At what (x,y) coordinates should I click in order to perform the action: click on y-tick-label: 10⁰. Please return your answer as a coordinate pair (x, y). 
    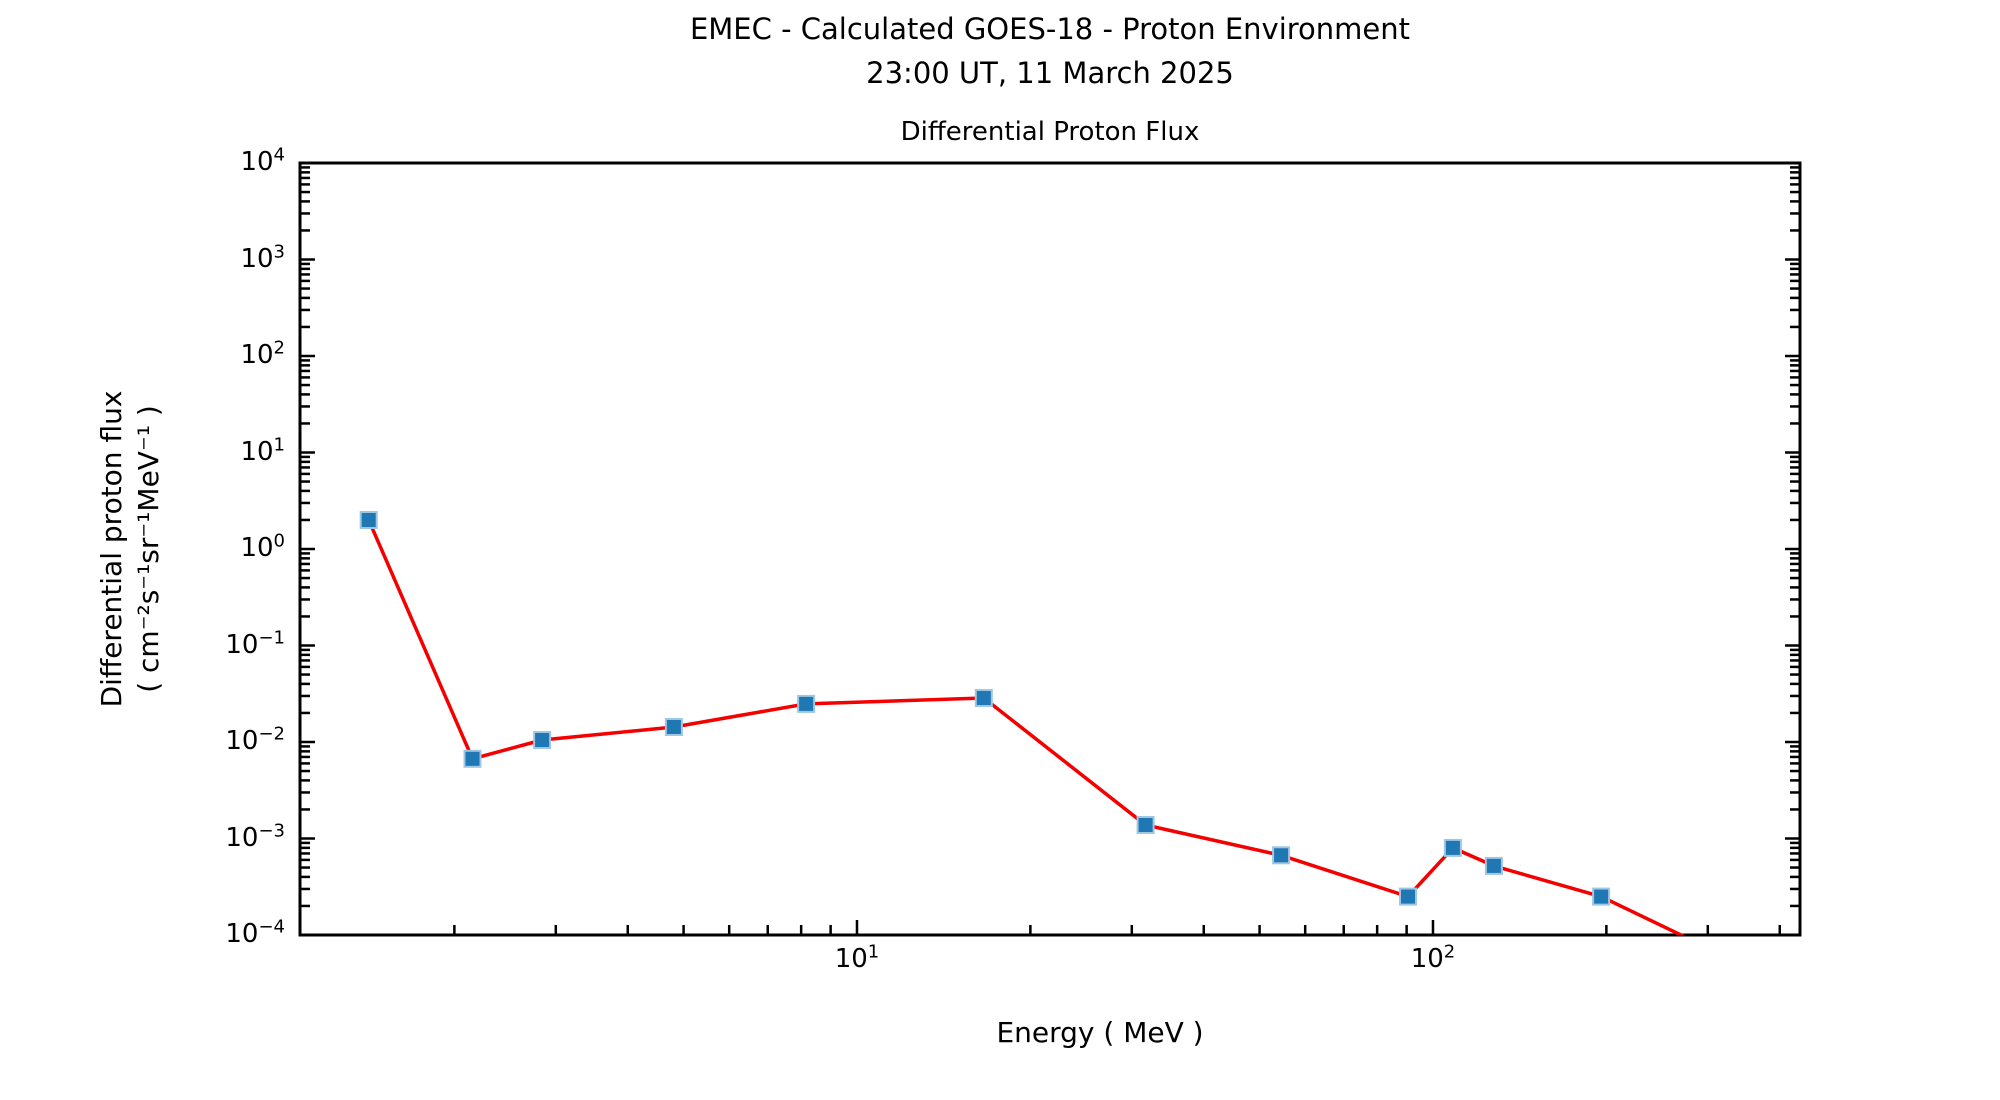
    Looking at the image, I should click on (262, 546).